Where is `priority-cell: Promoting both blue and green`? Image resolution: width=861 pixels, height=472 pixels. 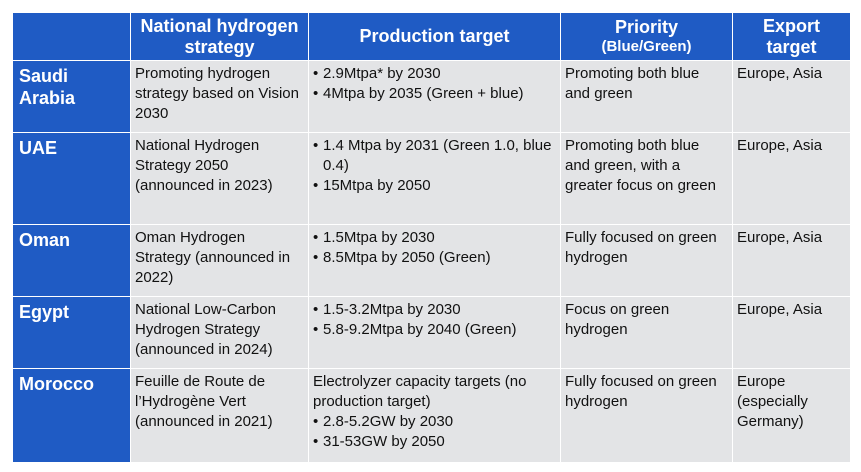
priority-cell: Promoting both blue and green is located at coordinates (646, 96).